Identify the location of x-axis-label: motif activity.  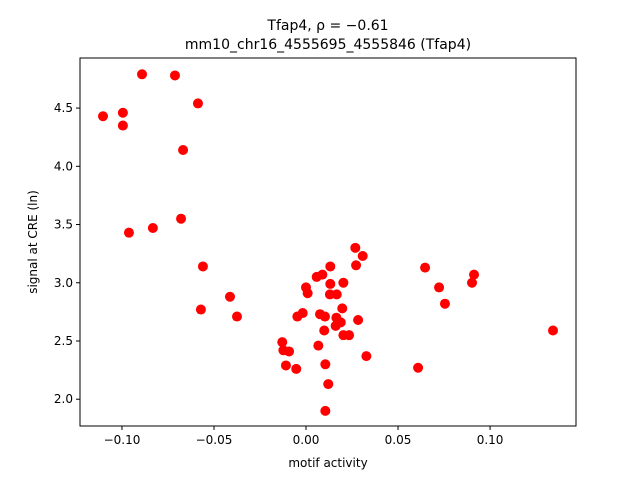
(327, 463).